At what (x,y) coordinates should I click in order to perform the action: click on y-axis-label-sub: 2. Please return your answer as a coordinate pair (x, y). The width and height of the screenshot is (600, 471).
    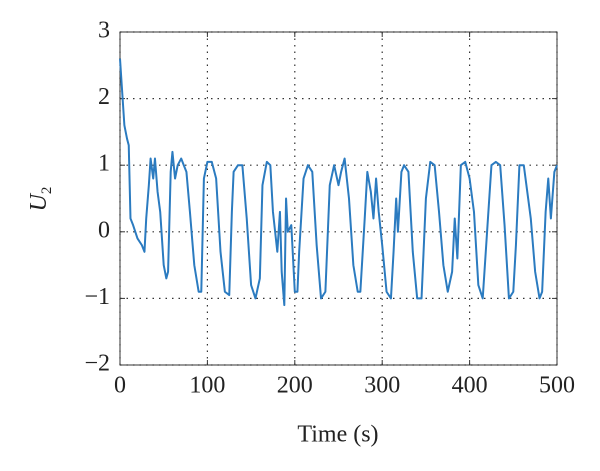
    Looking at the image, I should click on (47, 191).